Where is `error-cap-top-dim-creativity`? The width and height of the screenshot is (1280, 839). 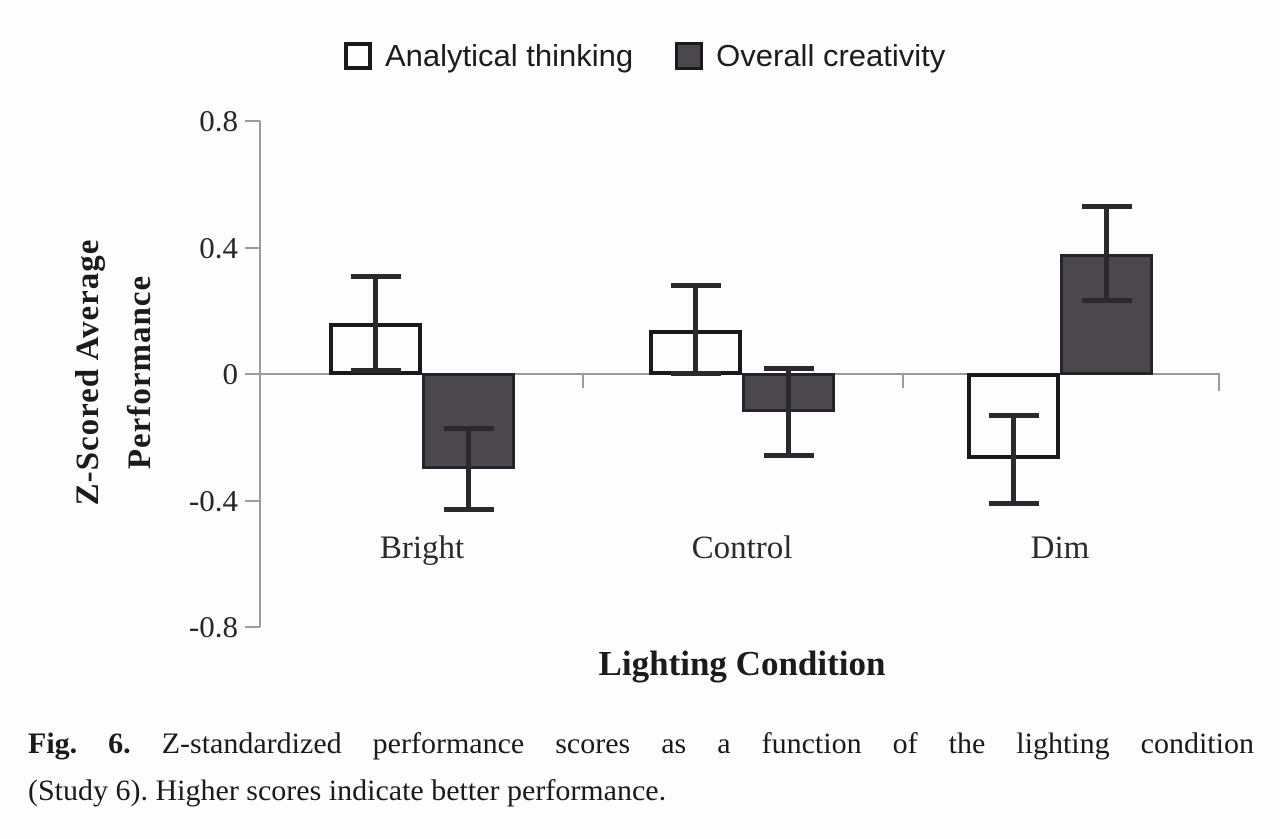
error-cap-top-dim-creativity is located at coordinates (1106, 207).